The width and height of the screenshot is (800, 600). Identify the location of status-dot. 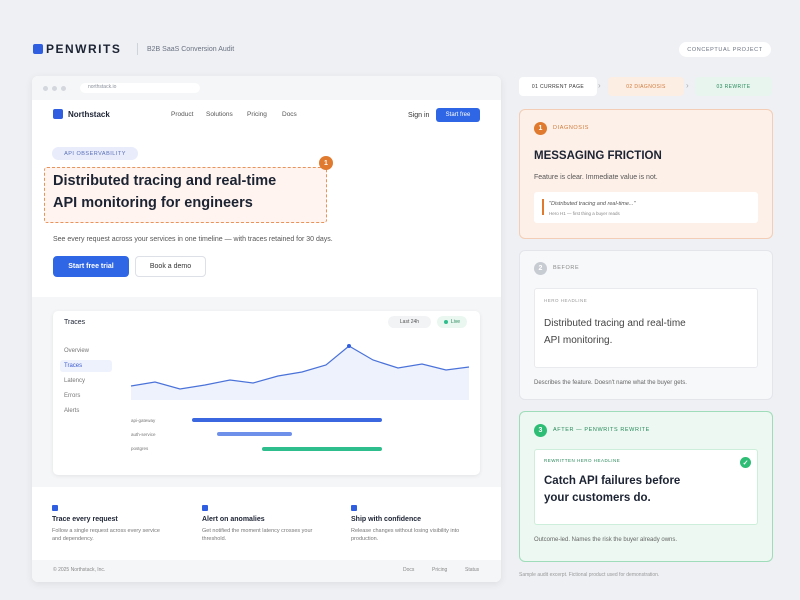
(445, 322).